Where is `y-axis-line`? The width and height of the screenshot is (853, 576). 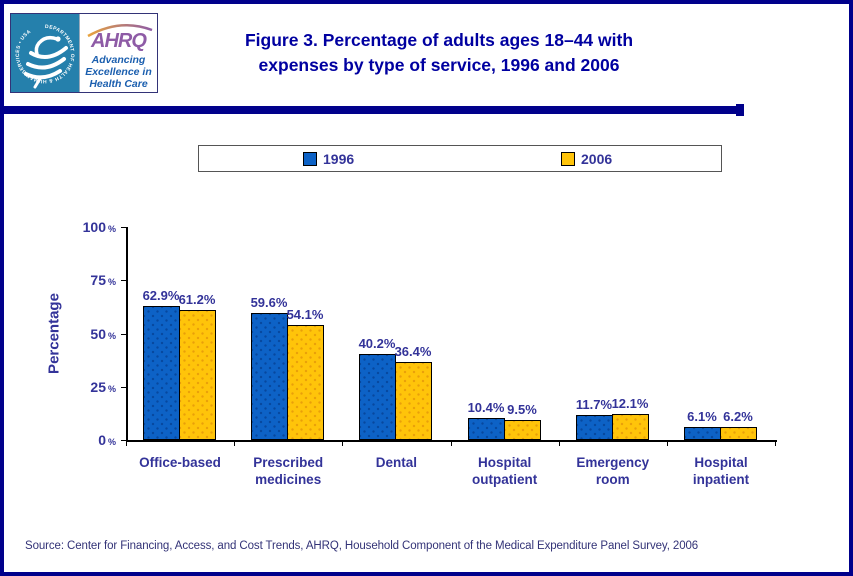 y-axis-line is located at coordinates (127, 334).